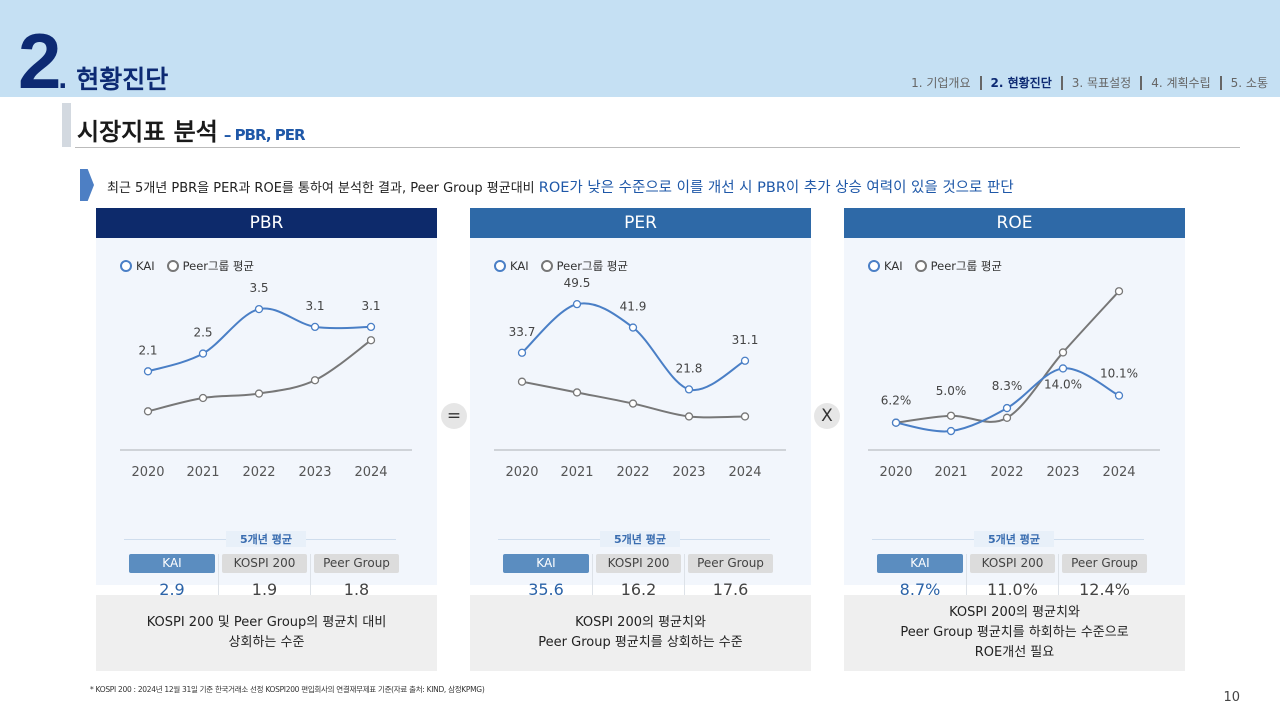 Image resolution: width=1280 pixels, height=720 pixels. I want to click on nav-item-5: 5. 소통, so click(1249, 83).